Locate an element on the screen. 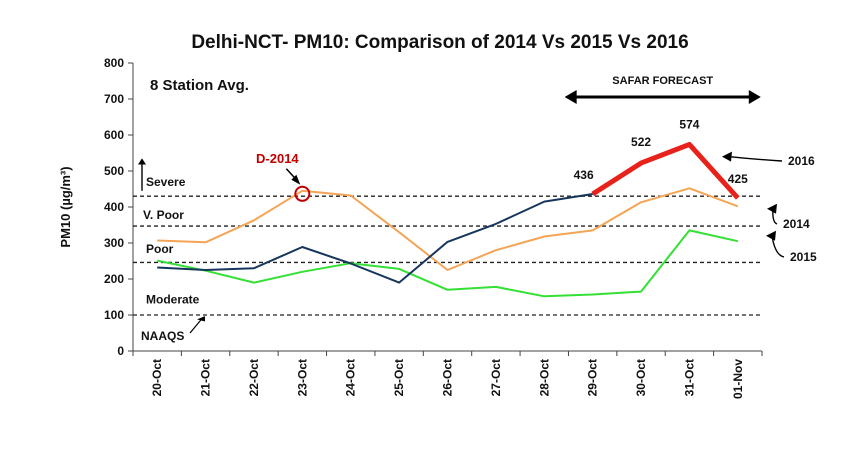 The image size is (868, 471). y-tick-label: 700 is located at coordinates (114, 99).